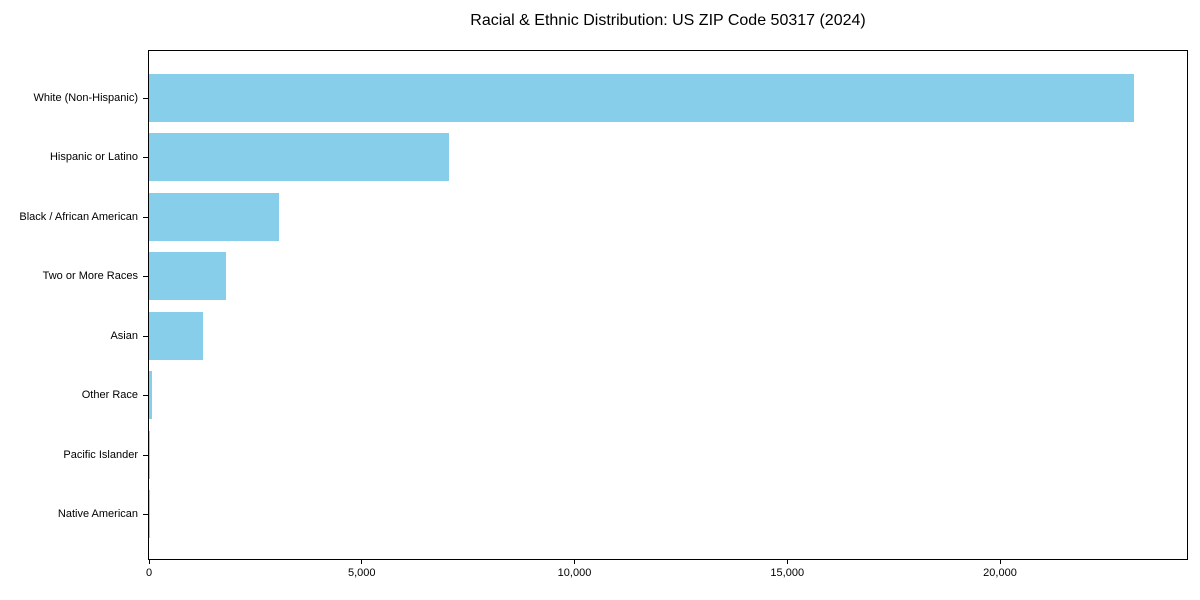  What do you see at coordinates (1000, 573) in the screenshot?
I see `x-tick-label: 20,000` at bounding box center [1000, 573].